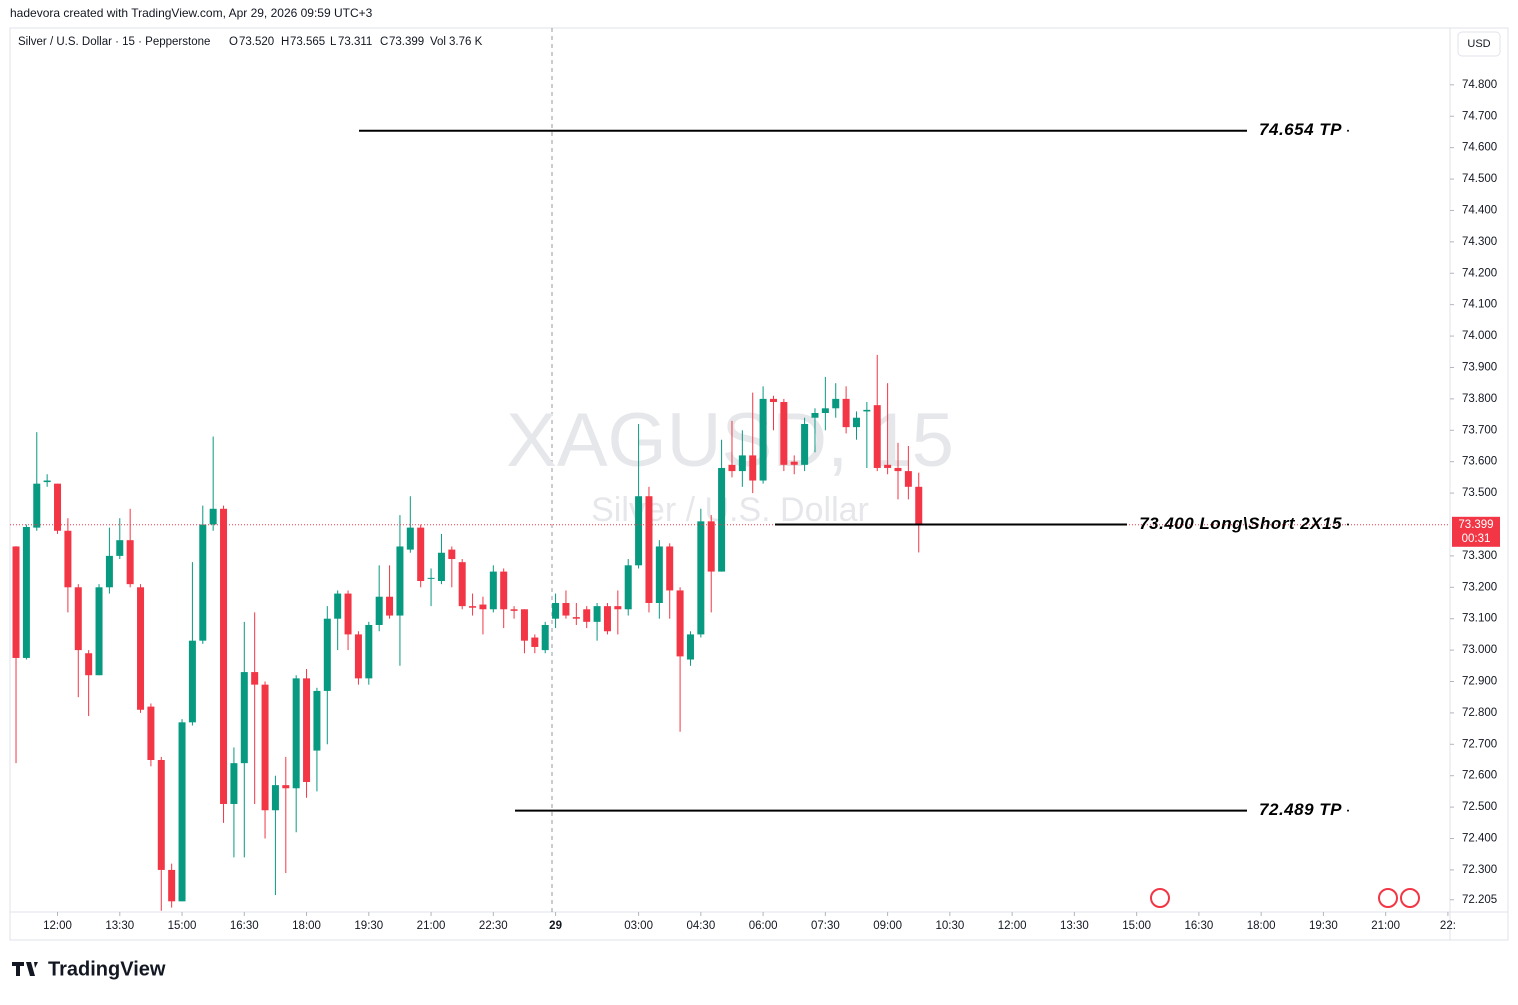 The height and width of the screenshot is (1005, 1518). Describe the element at coordinates (114, 42) in the screenshot. I see `symbol: Silver / U.S. Dollar · 15 · Pepperstone` at that location.